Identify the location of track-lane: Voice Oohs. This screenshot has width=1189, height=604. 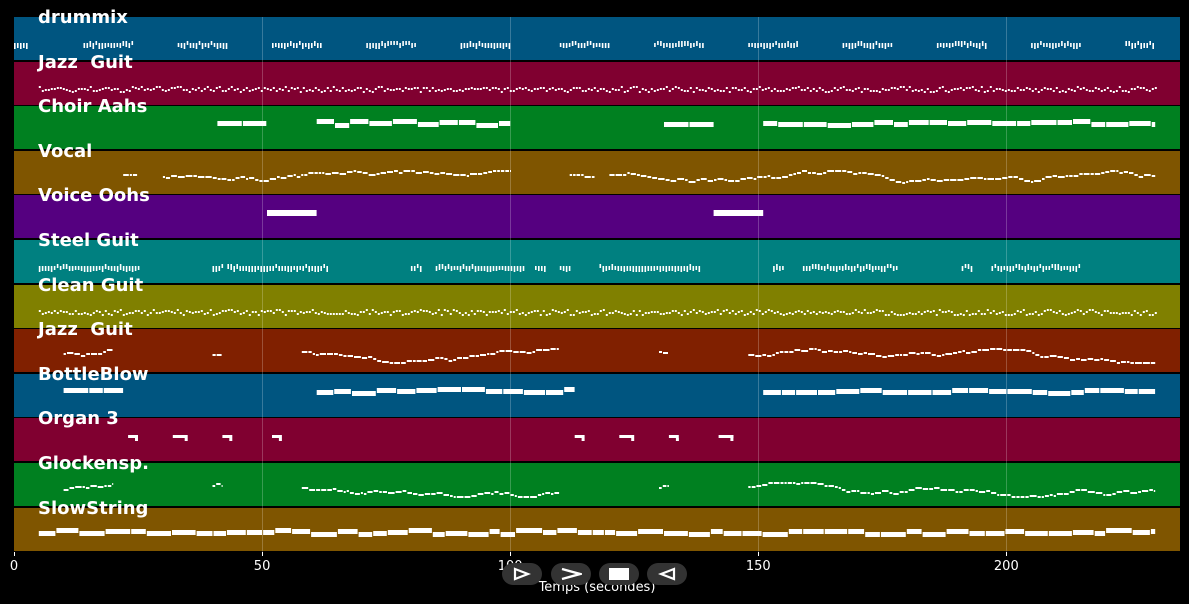
(597, 212).